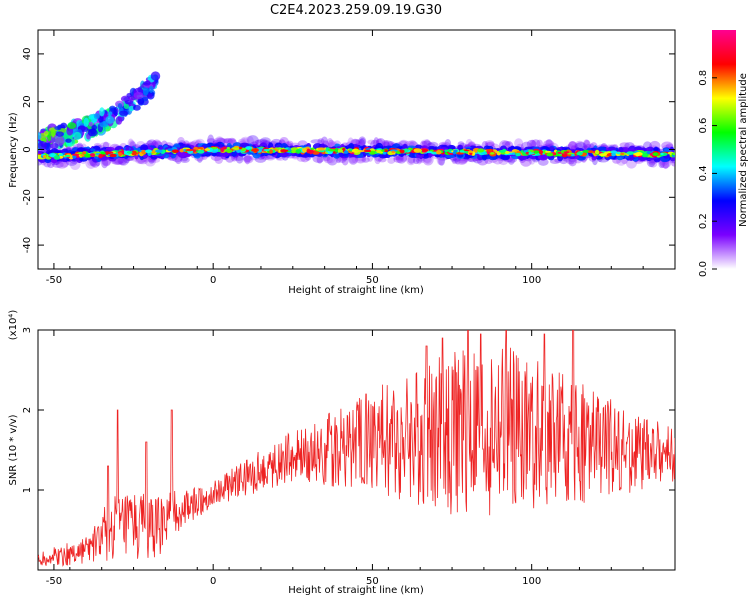 Image resolution: width=750 pixels, height=600 pixels. I want to click on colorbar-tick-label: 0.8, so click(703, 78).